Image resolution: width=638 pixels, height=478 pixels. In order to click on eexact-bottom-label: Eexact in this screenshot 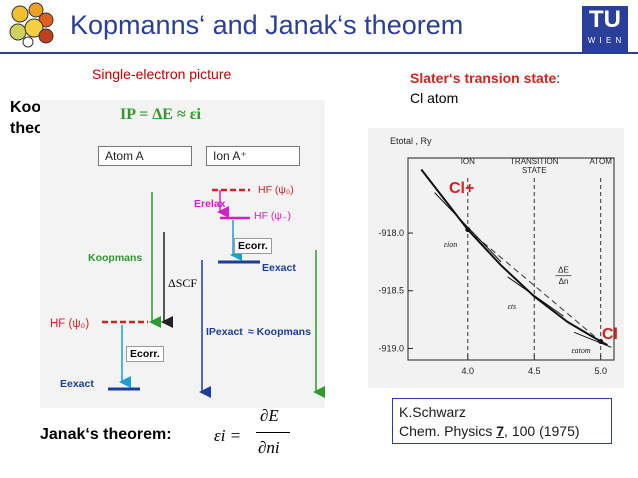, I will do `click(77, 384)`.